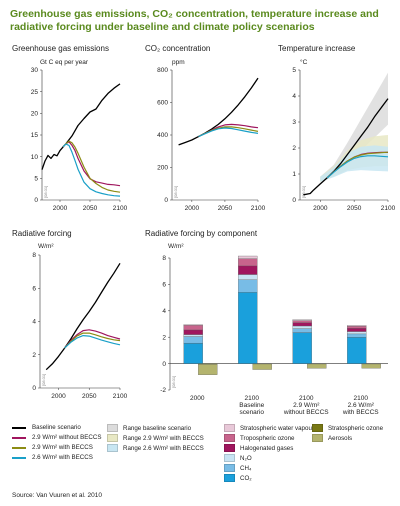 The image size is (400, 506). I want to click on uncertainty-range-band, so click(354, 163).